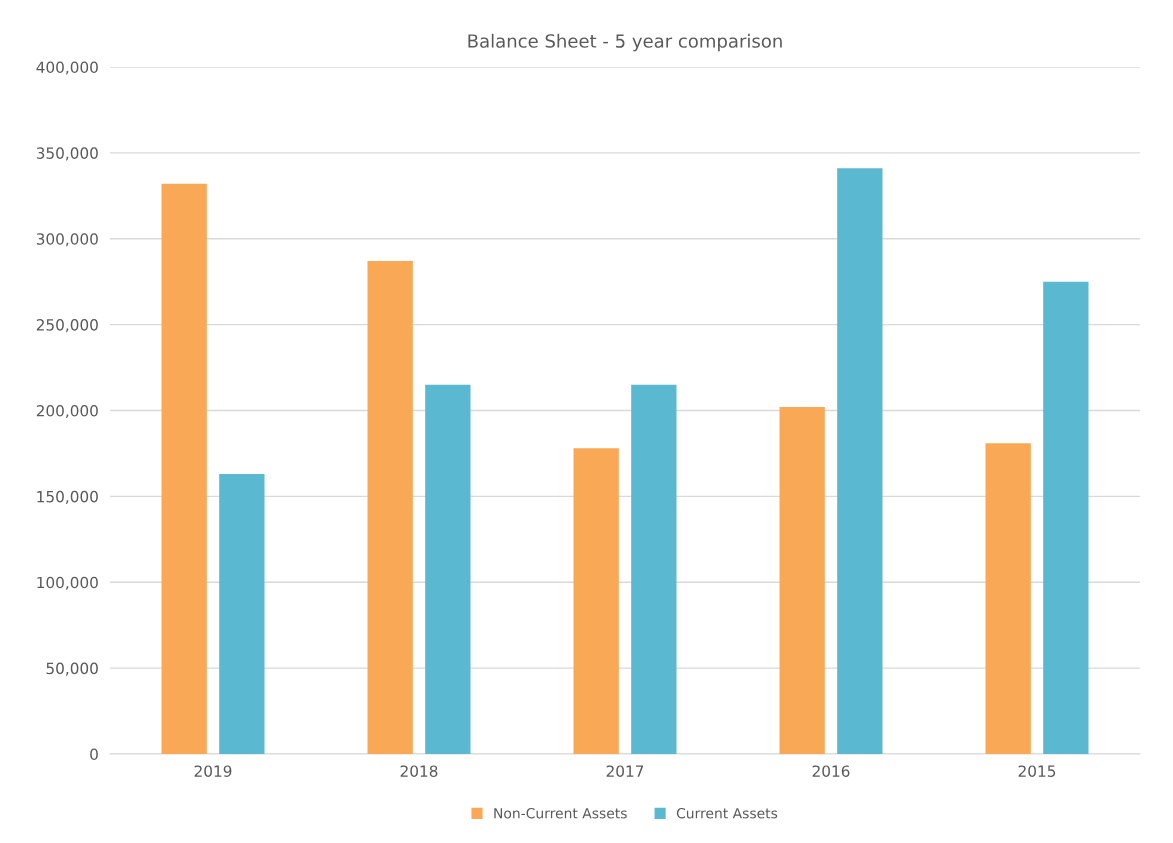 The image size is (1173, 843). I want to click on y-tick-label: 150,000, so click(67, 497).